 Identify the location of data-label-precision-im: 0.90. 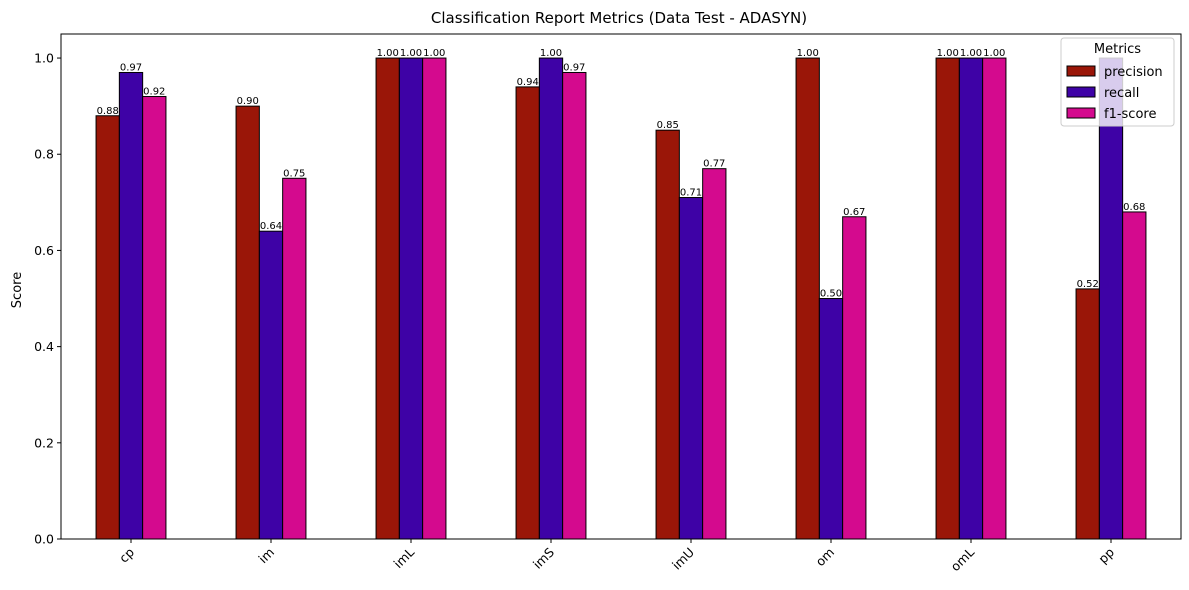
(248, 101).